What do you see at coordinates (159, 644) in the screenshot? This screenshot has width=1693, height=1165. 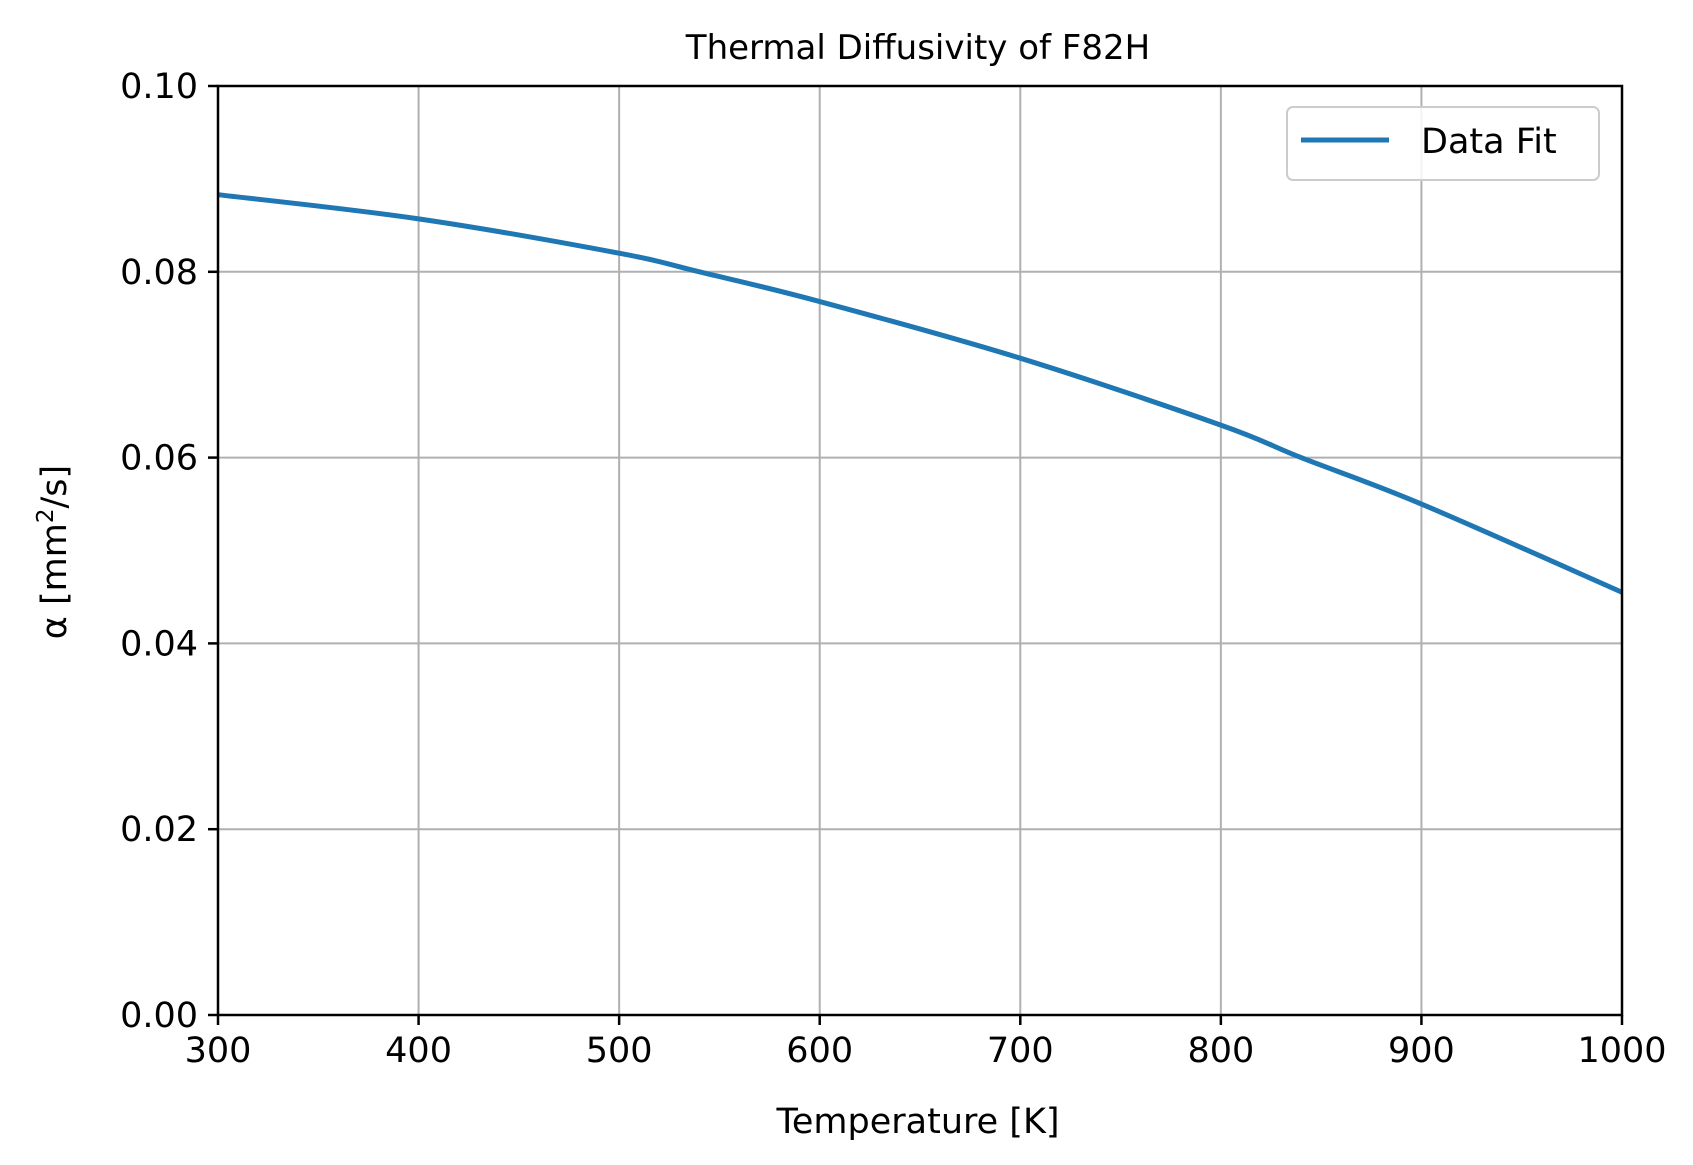 I see `y-tick-label: 0.04` at bounding box center [159, 644].